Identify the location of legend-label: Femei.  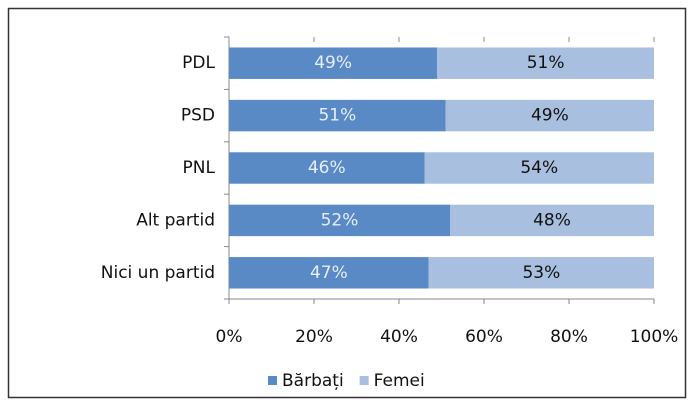
(399, 381).